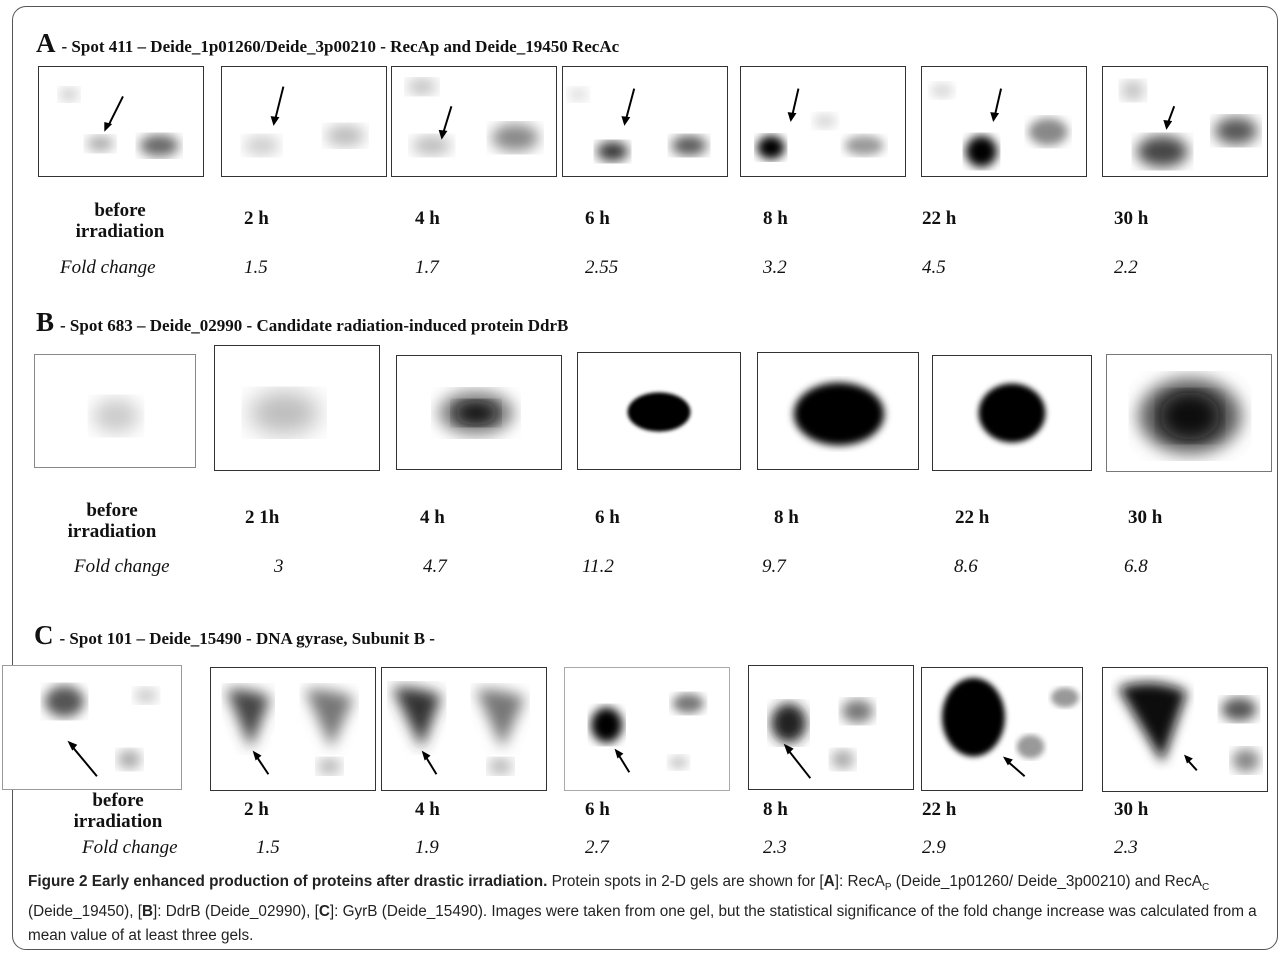 The image size is (1282, 954). What do you see at coordinates (775, 267) in the screenshot?
I see `panel-a-fold-8h: 3.2` at bounding box center [775, 267].